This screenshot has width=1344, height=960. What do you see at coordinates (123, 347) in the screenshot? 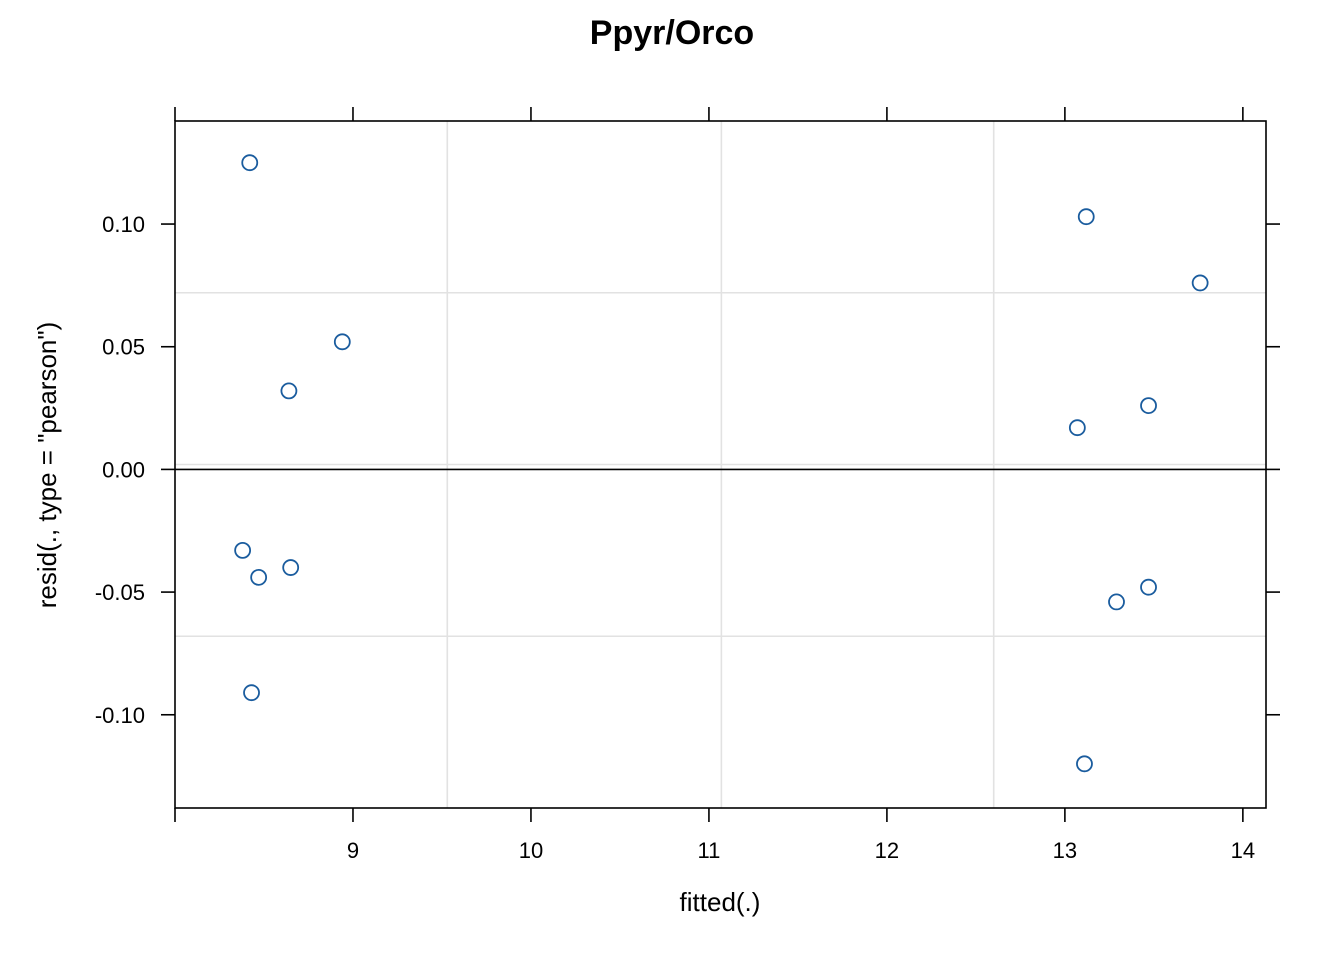
I see `y-tick-label: 0.05` at bounding box center [123, 347].